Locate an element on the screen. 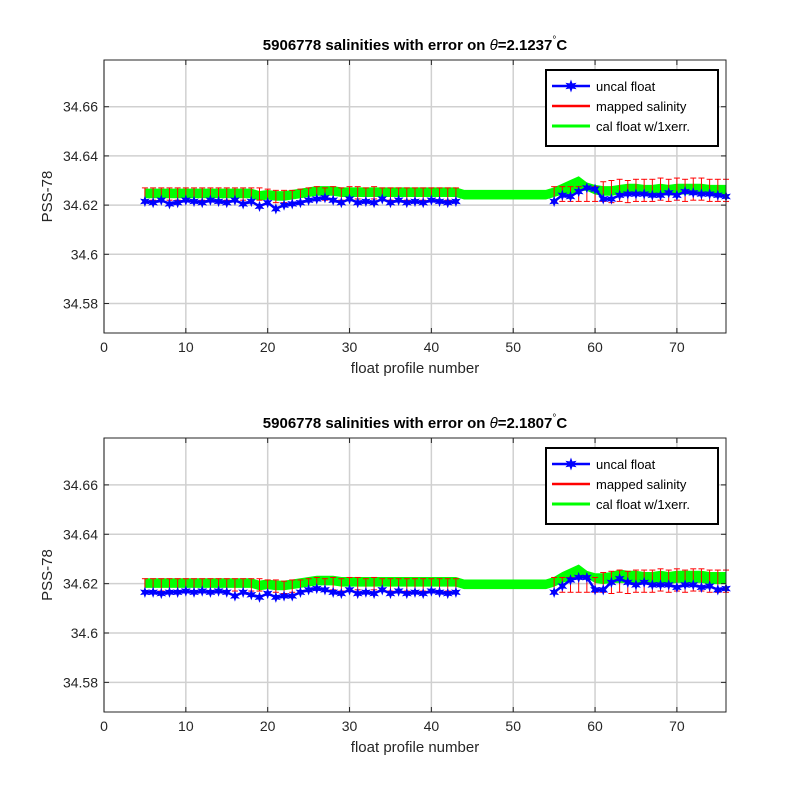 The width and height of the screenshot is (800, 800). legend-label: uncal float is located at coordinates (626, 464).